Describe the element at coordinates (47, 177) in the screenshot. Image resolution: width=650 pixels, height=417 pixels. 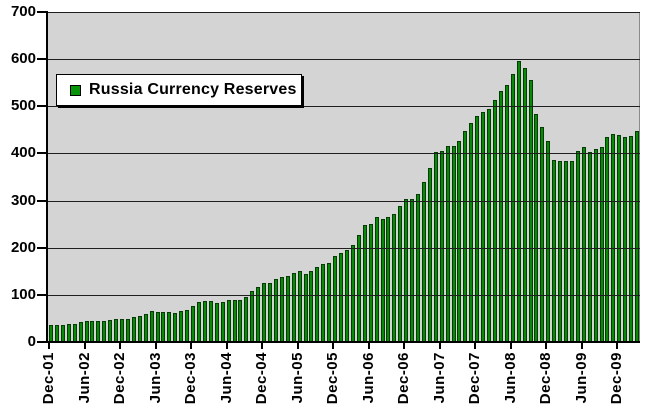
I see `y-axis-line` at that location.